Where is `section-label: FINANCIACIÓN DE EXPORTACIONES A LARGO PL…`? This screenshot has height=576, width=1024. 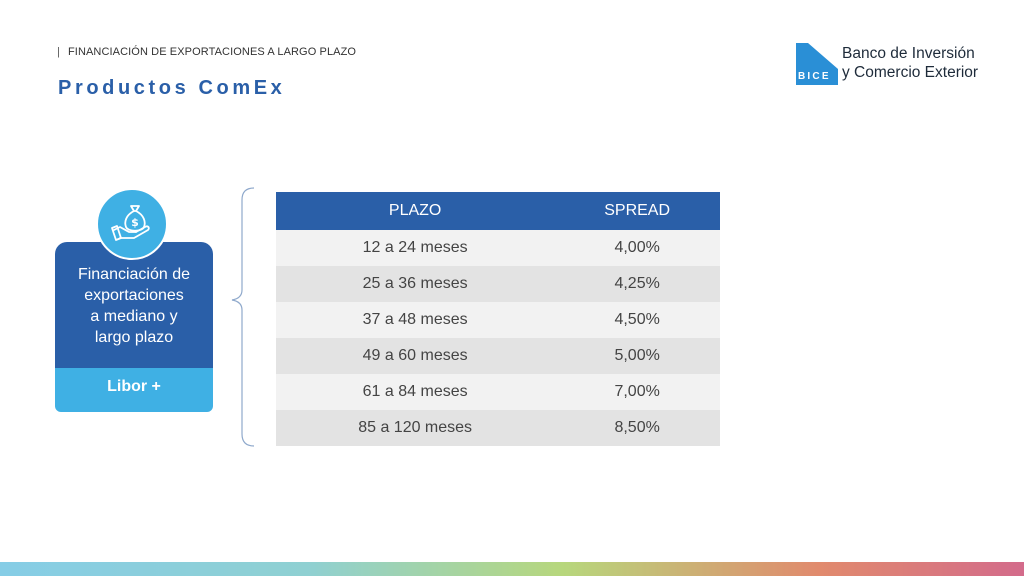
section-label: FINANCIACIÓN DE EXPORTACIONES A LARGO PL… is located at coordinates (212, 52).